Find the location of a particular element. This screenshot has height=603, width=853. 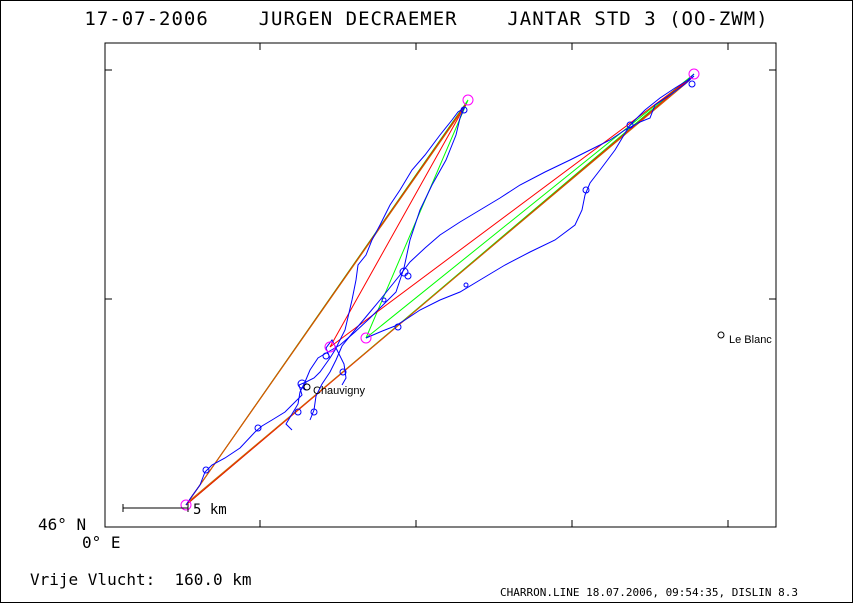

glider-name: JANTAR STD 3 (OO-ZWM) is located at coordinates (638, 19).